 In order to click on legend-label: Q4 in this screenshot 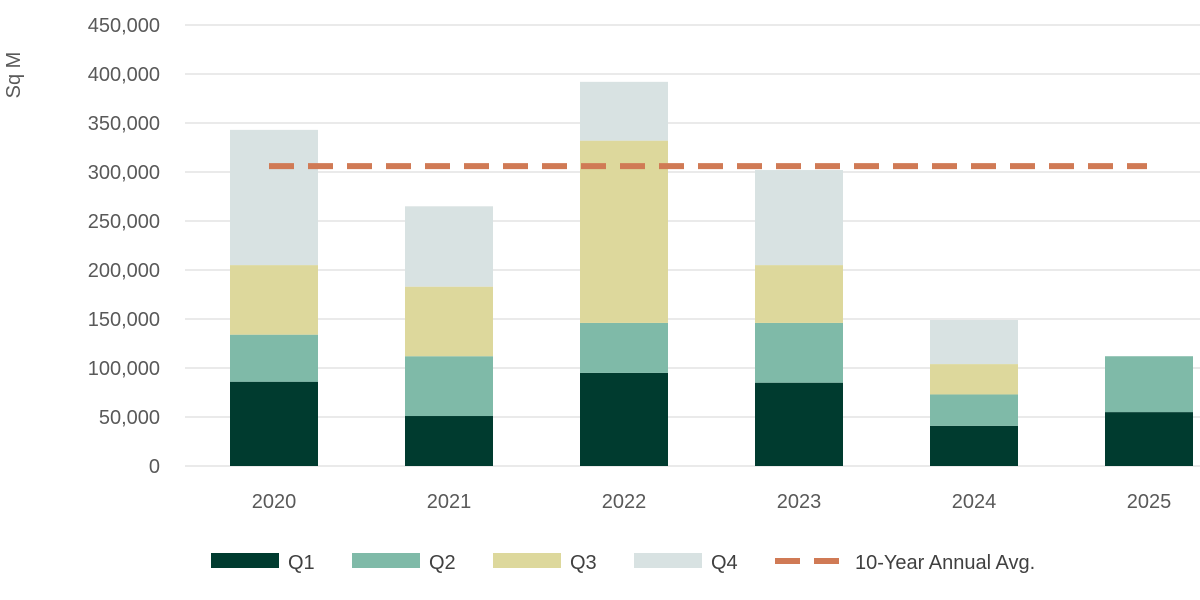, I will do `click(724, 563)`.